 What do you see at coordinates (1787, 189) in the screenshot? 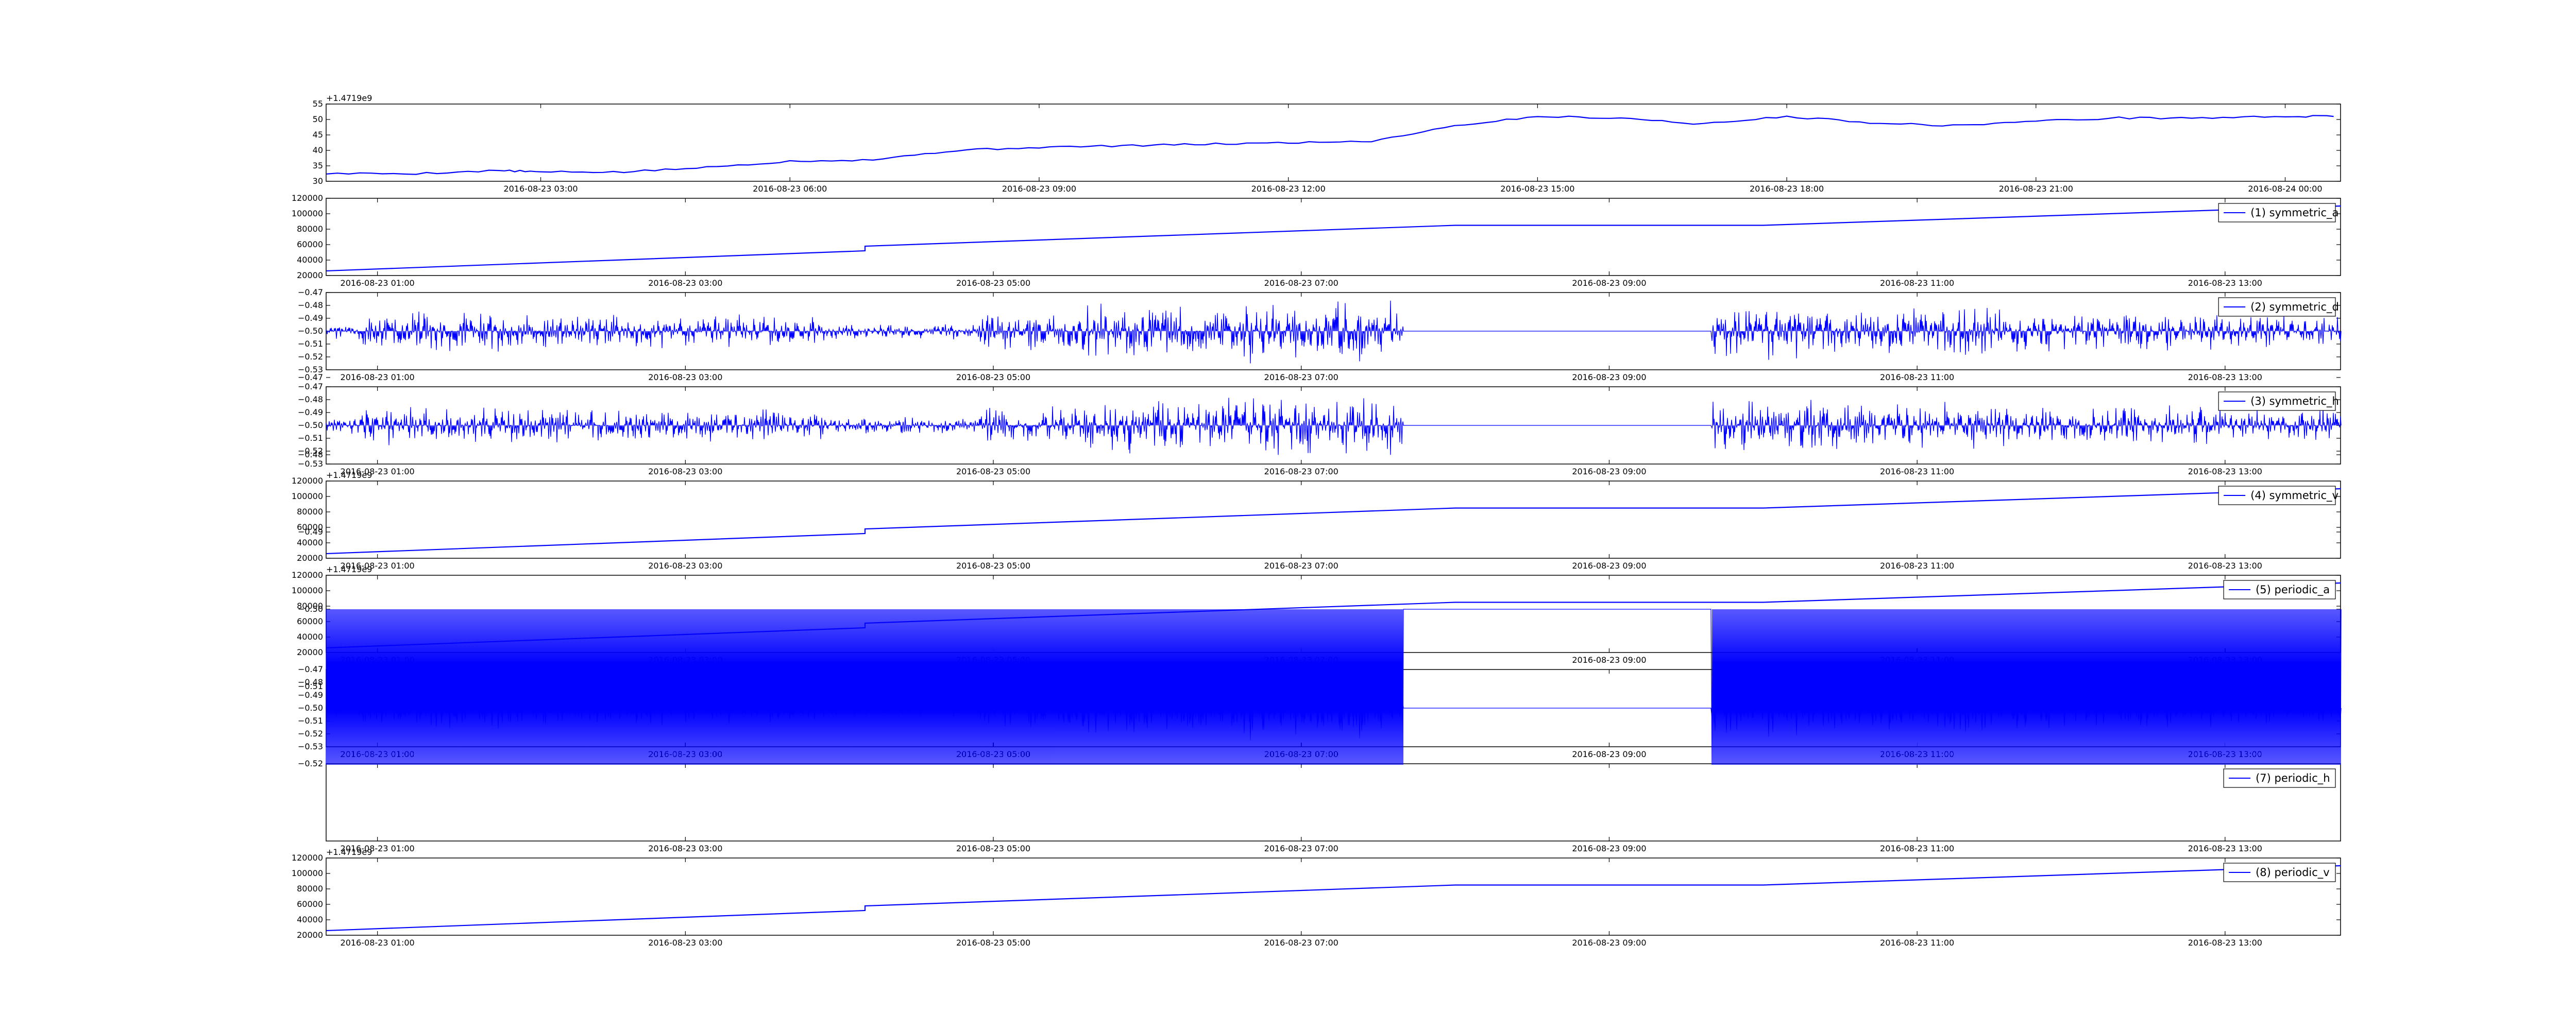
I see `x-tick-label: 2016-08-23 18:00` at bounding box center [1787, 189].